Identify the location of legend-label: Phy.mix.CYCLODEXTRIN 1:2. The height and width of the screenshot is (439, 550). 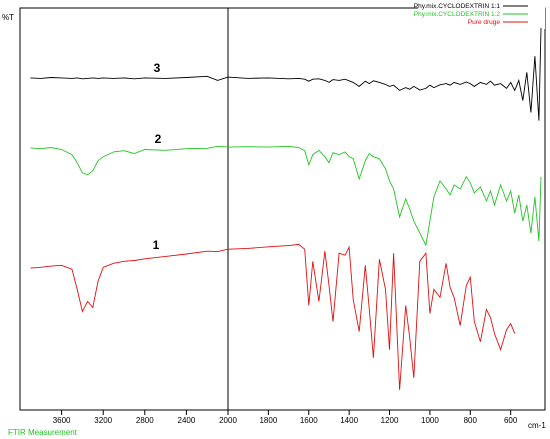
(457, 14).